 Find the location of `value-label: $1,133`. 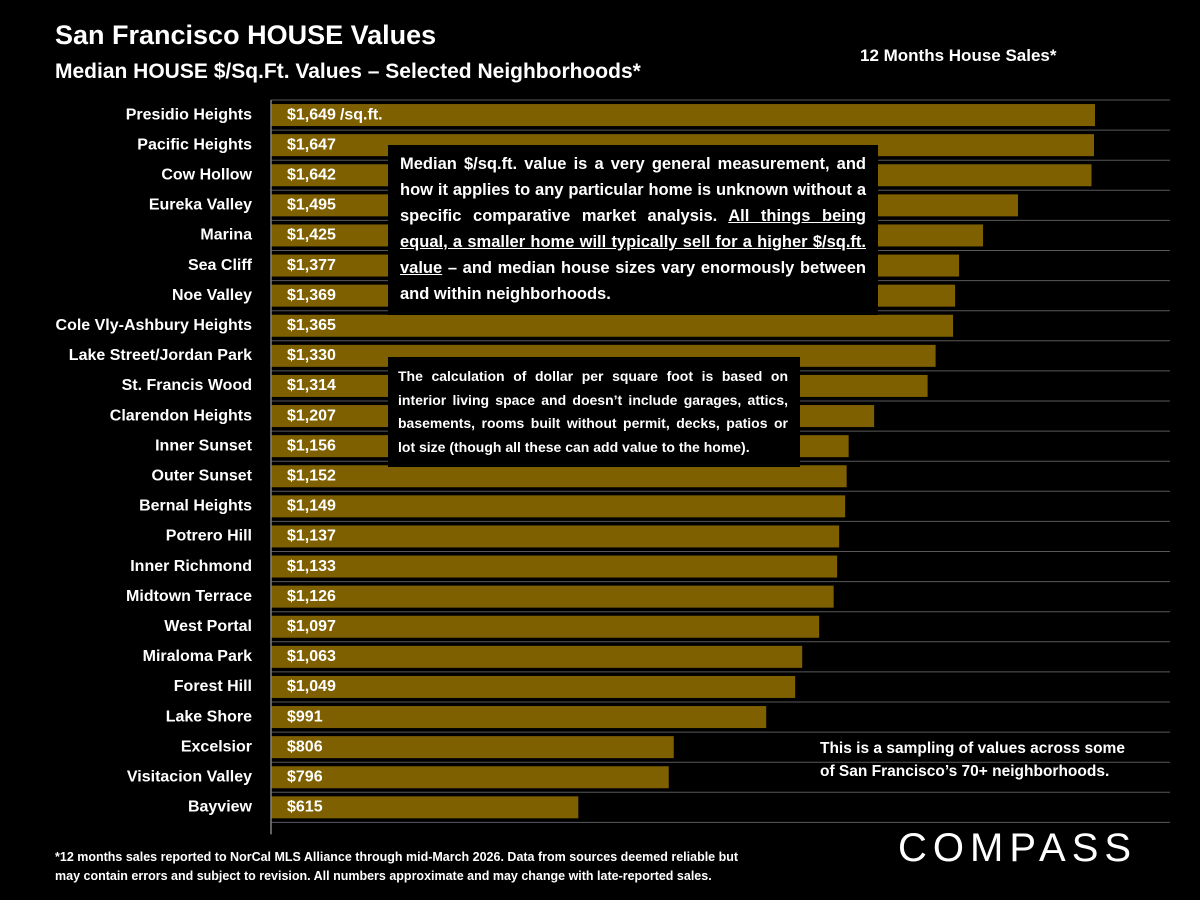

value-label: $1,133 is located at coordinates (311, 566).